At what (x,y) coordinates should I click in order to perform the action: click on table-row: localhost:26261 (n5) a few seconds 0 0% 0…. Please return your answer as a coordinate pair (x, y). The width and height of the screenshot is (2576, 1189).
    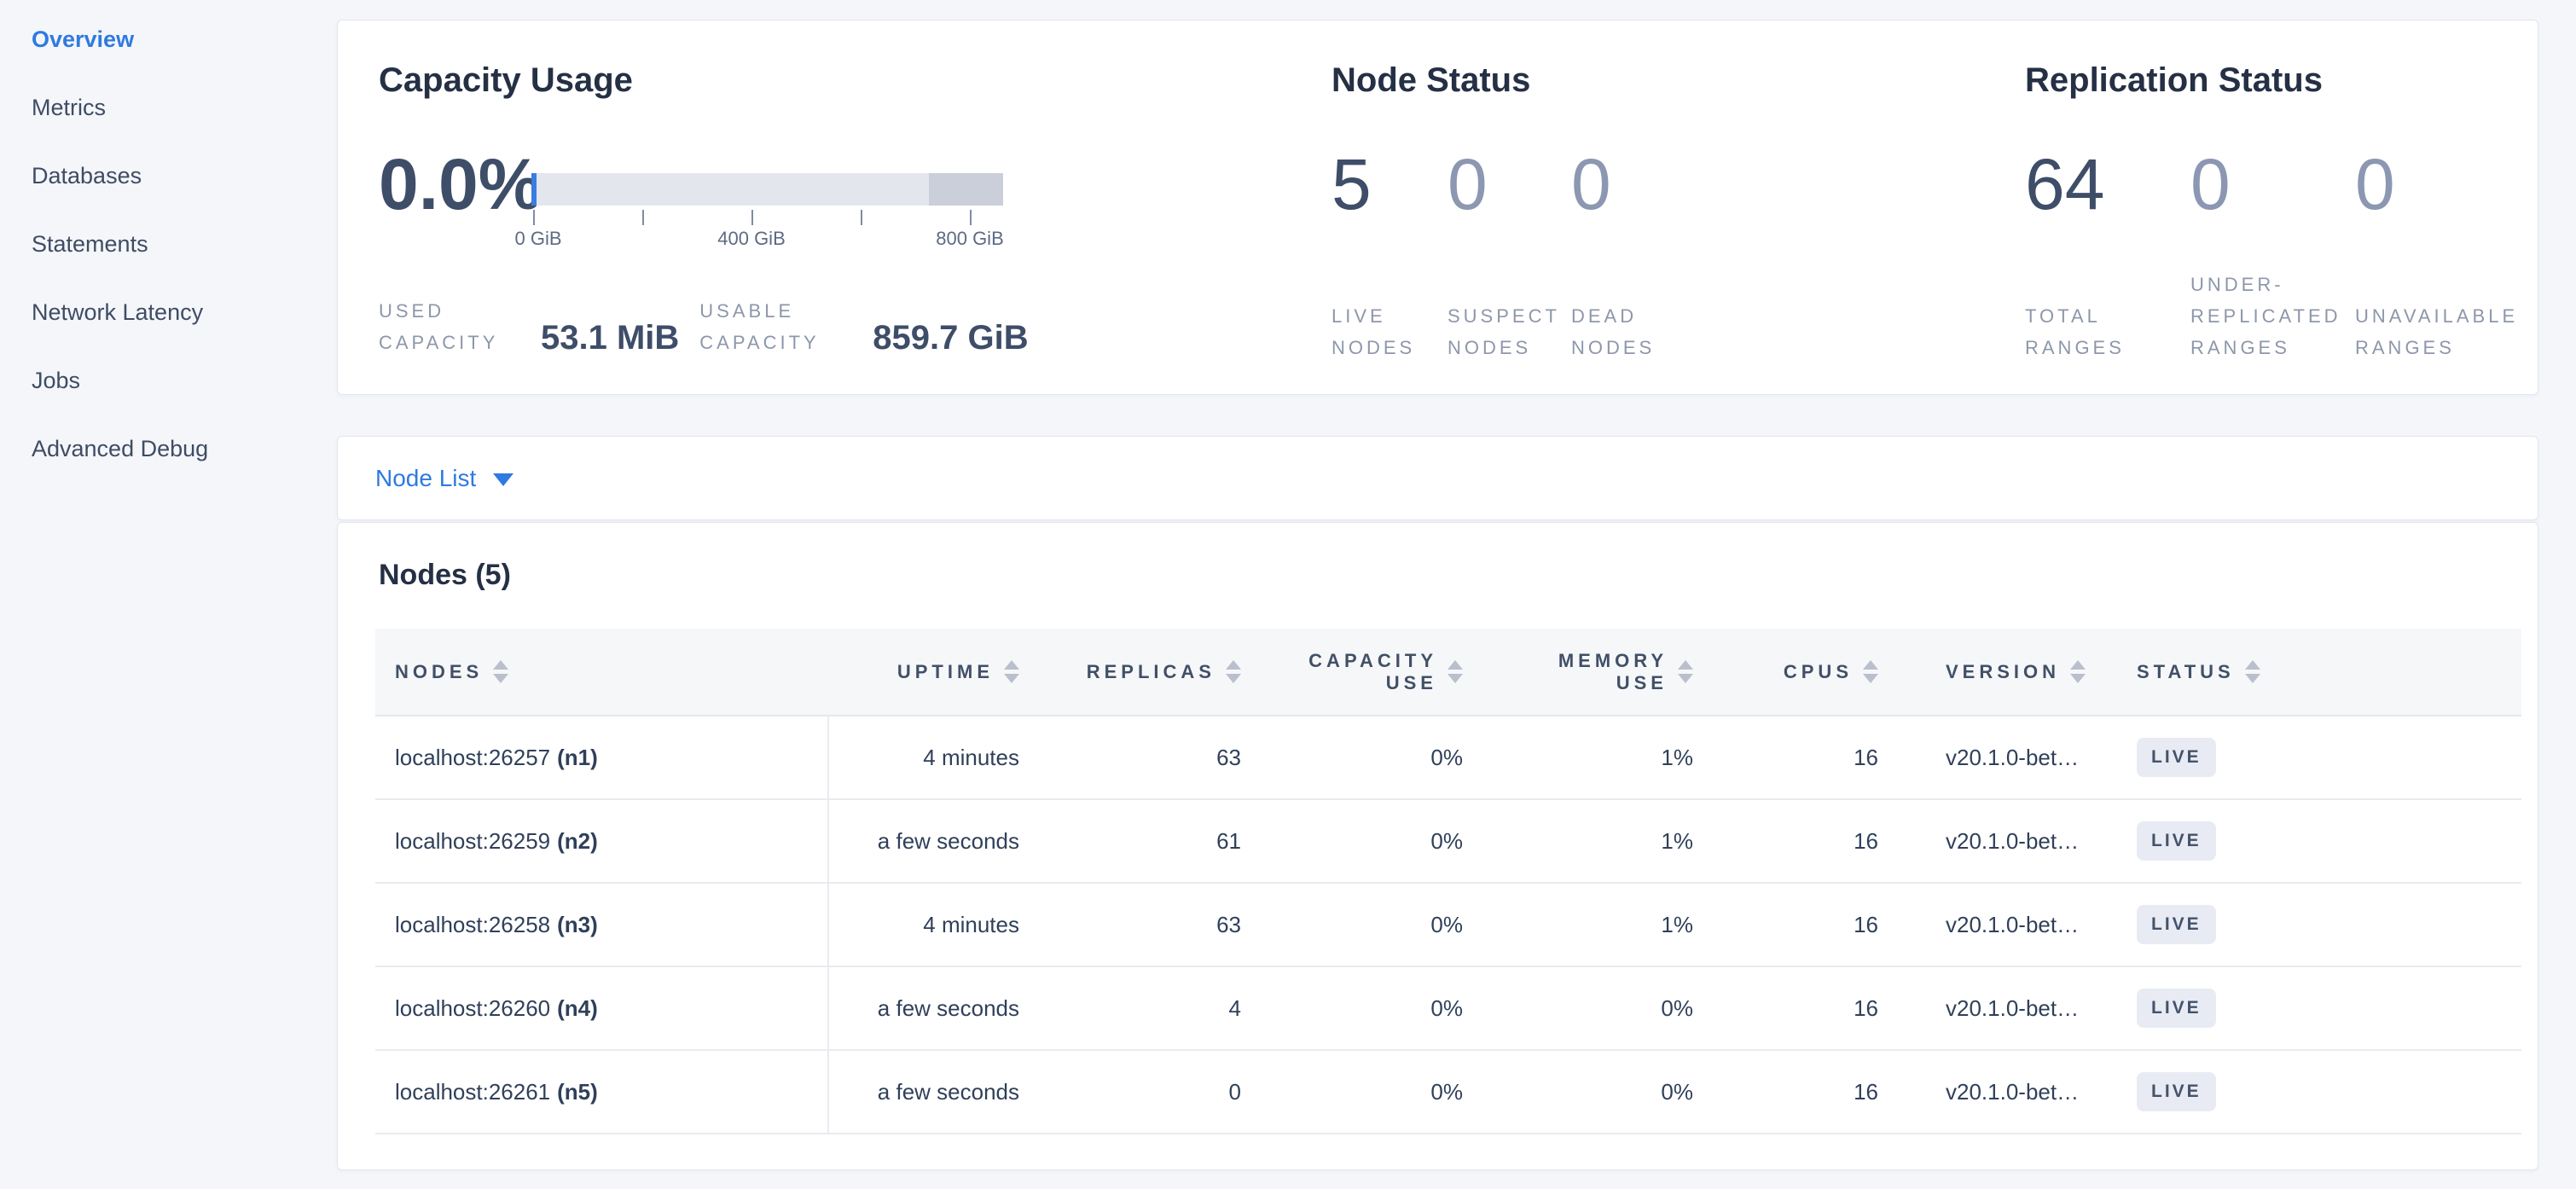
    Looking at the image, I should click on (1448, 1092).